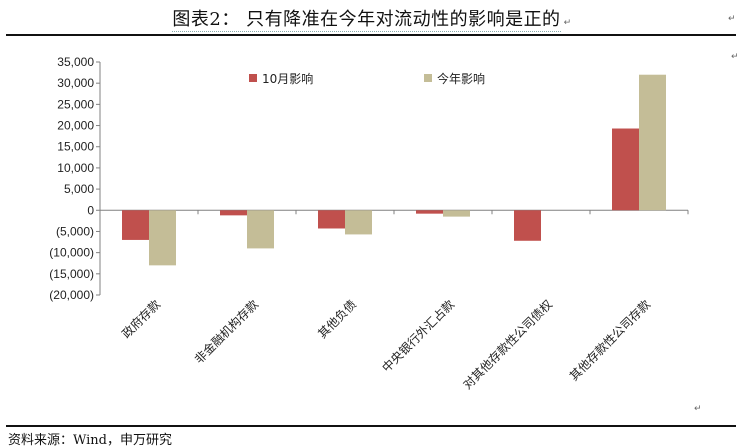 The image size is (744, 448). Describe the element at coordinates (287, 78) in the screenshot. I see `legend-label-1: 10月影响` at that location.